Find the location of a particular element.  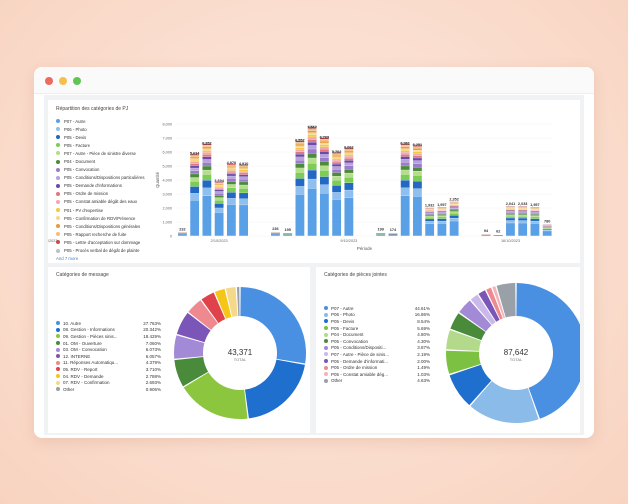

bar-legend-item: P05 - Rapport recherche de fuite is located at coordinates (100, 234).